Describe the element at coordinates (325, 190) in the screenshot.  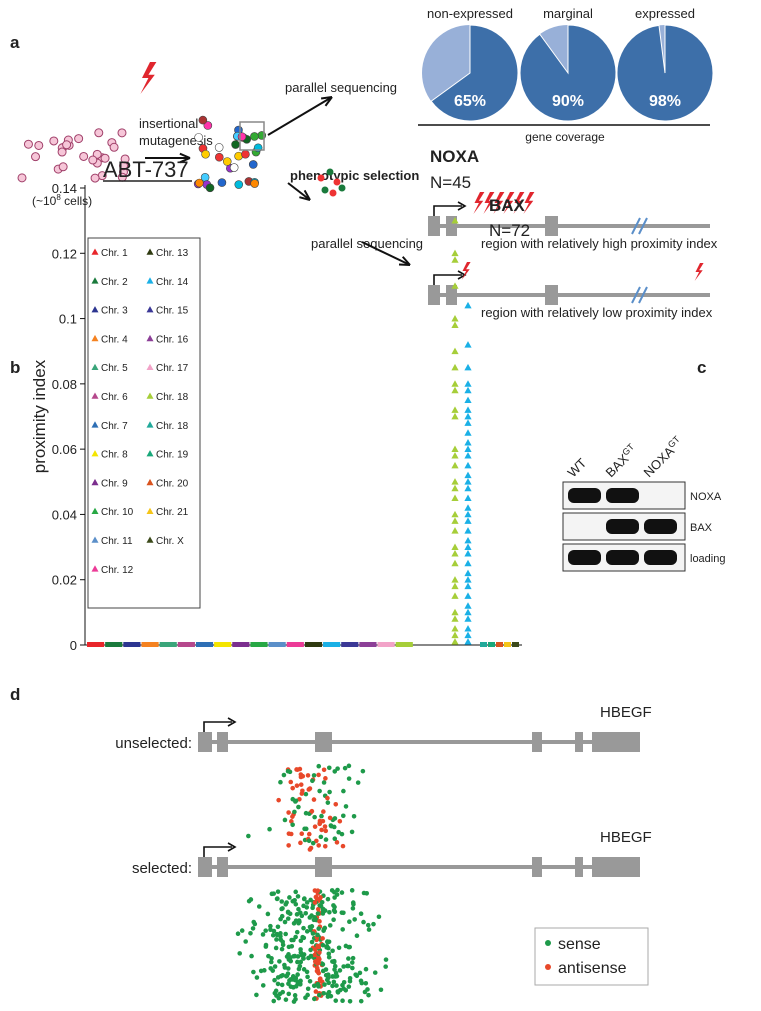
I see `selected-cell` at that location.